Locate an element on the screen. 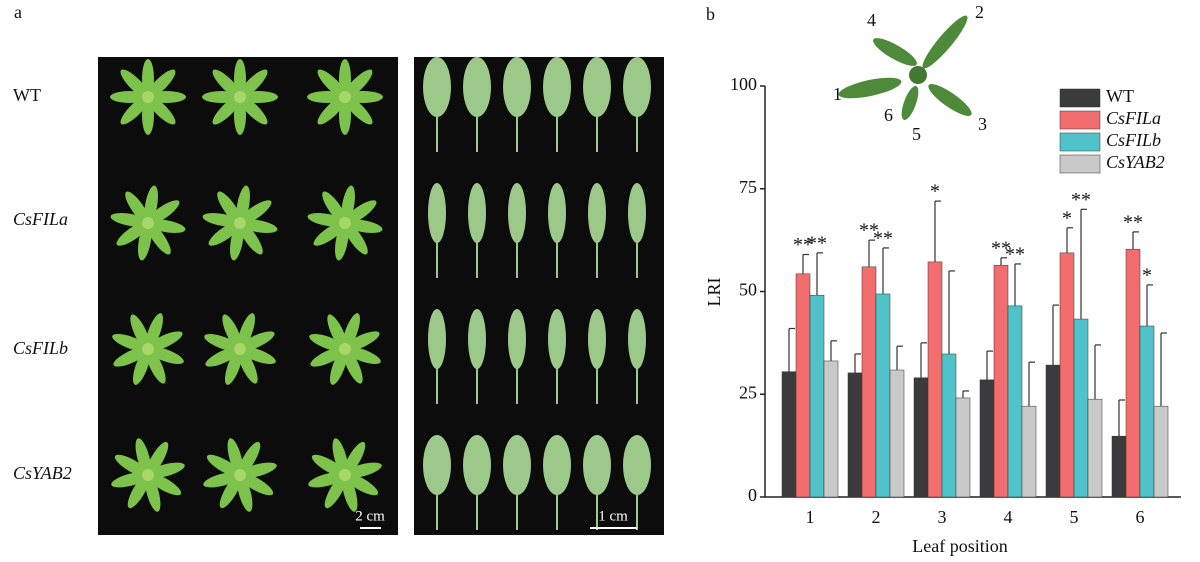  x-tick-label: 2 is located at coordinates (876, 517).